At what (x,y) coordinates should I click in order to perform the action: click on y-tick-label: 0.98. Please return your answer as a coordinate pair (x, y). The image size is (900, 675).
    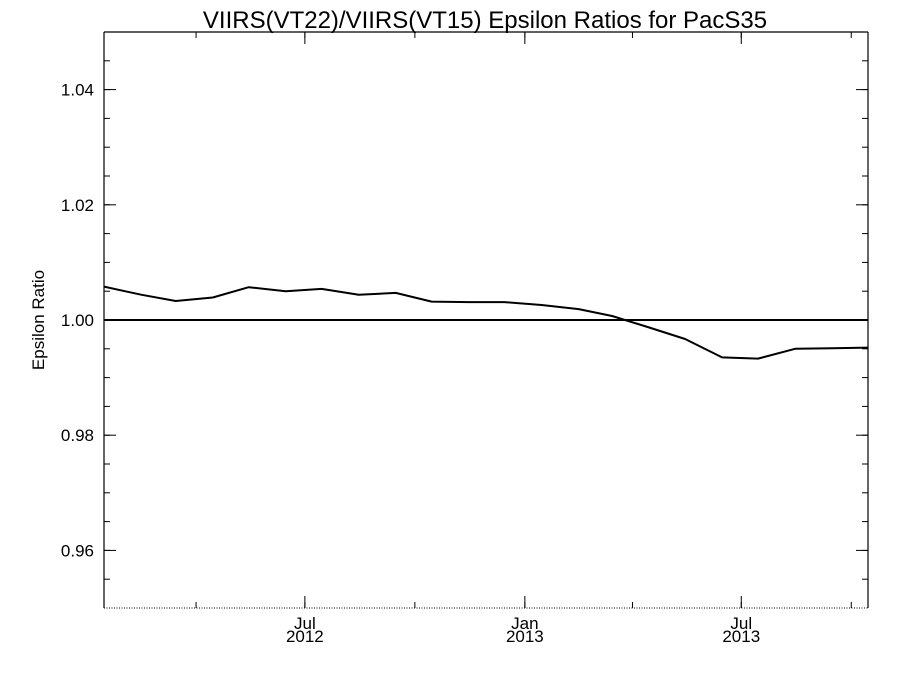
    Looking at the image, I should click on (77, 435).